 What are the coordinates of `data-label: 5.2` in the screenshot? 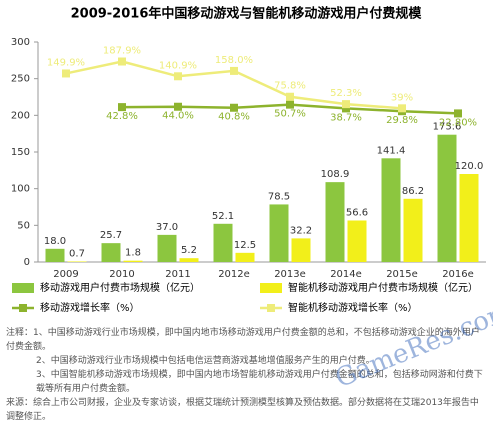 It's located at (189, 250).